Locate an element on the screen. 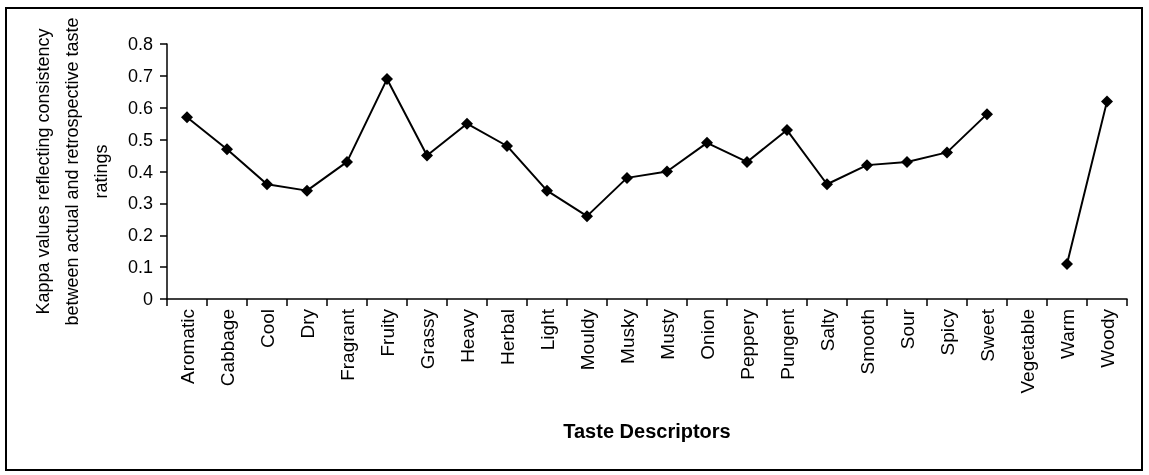 The height and width of the screenshot is (475, 1149). y-tick-label: 0.2 is located at coordinates (140, 235).